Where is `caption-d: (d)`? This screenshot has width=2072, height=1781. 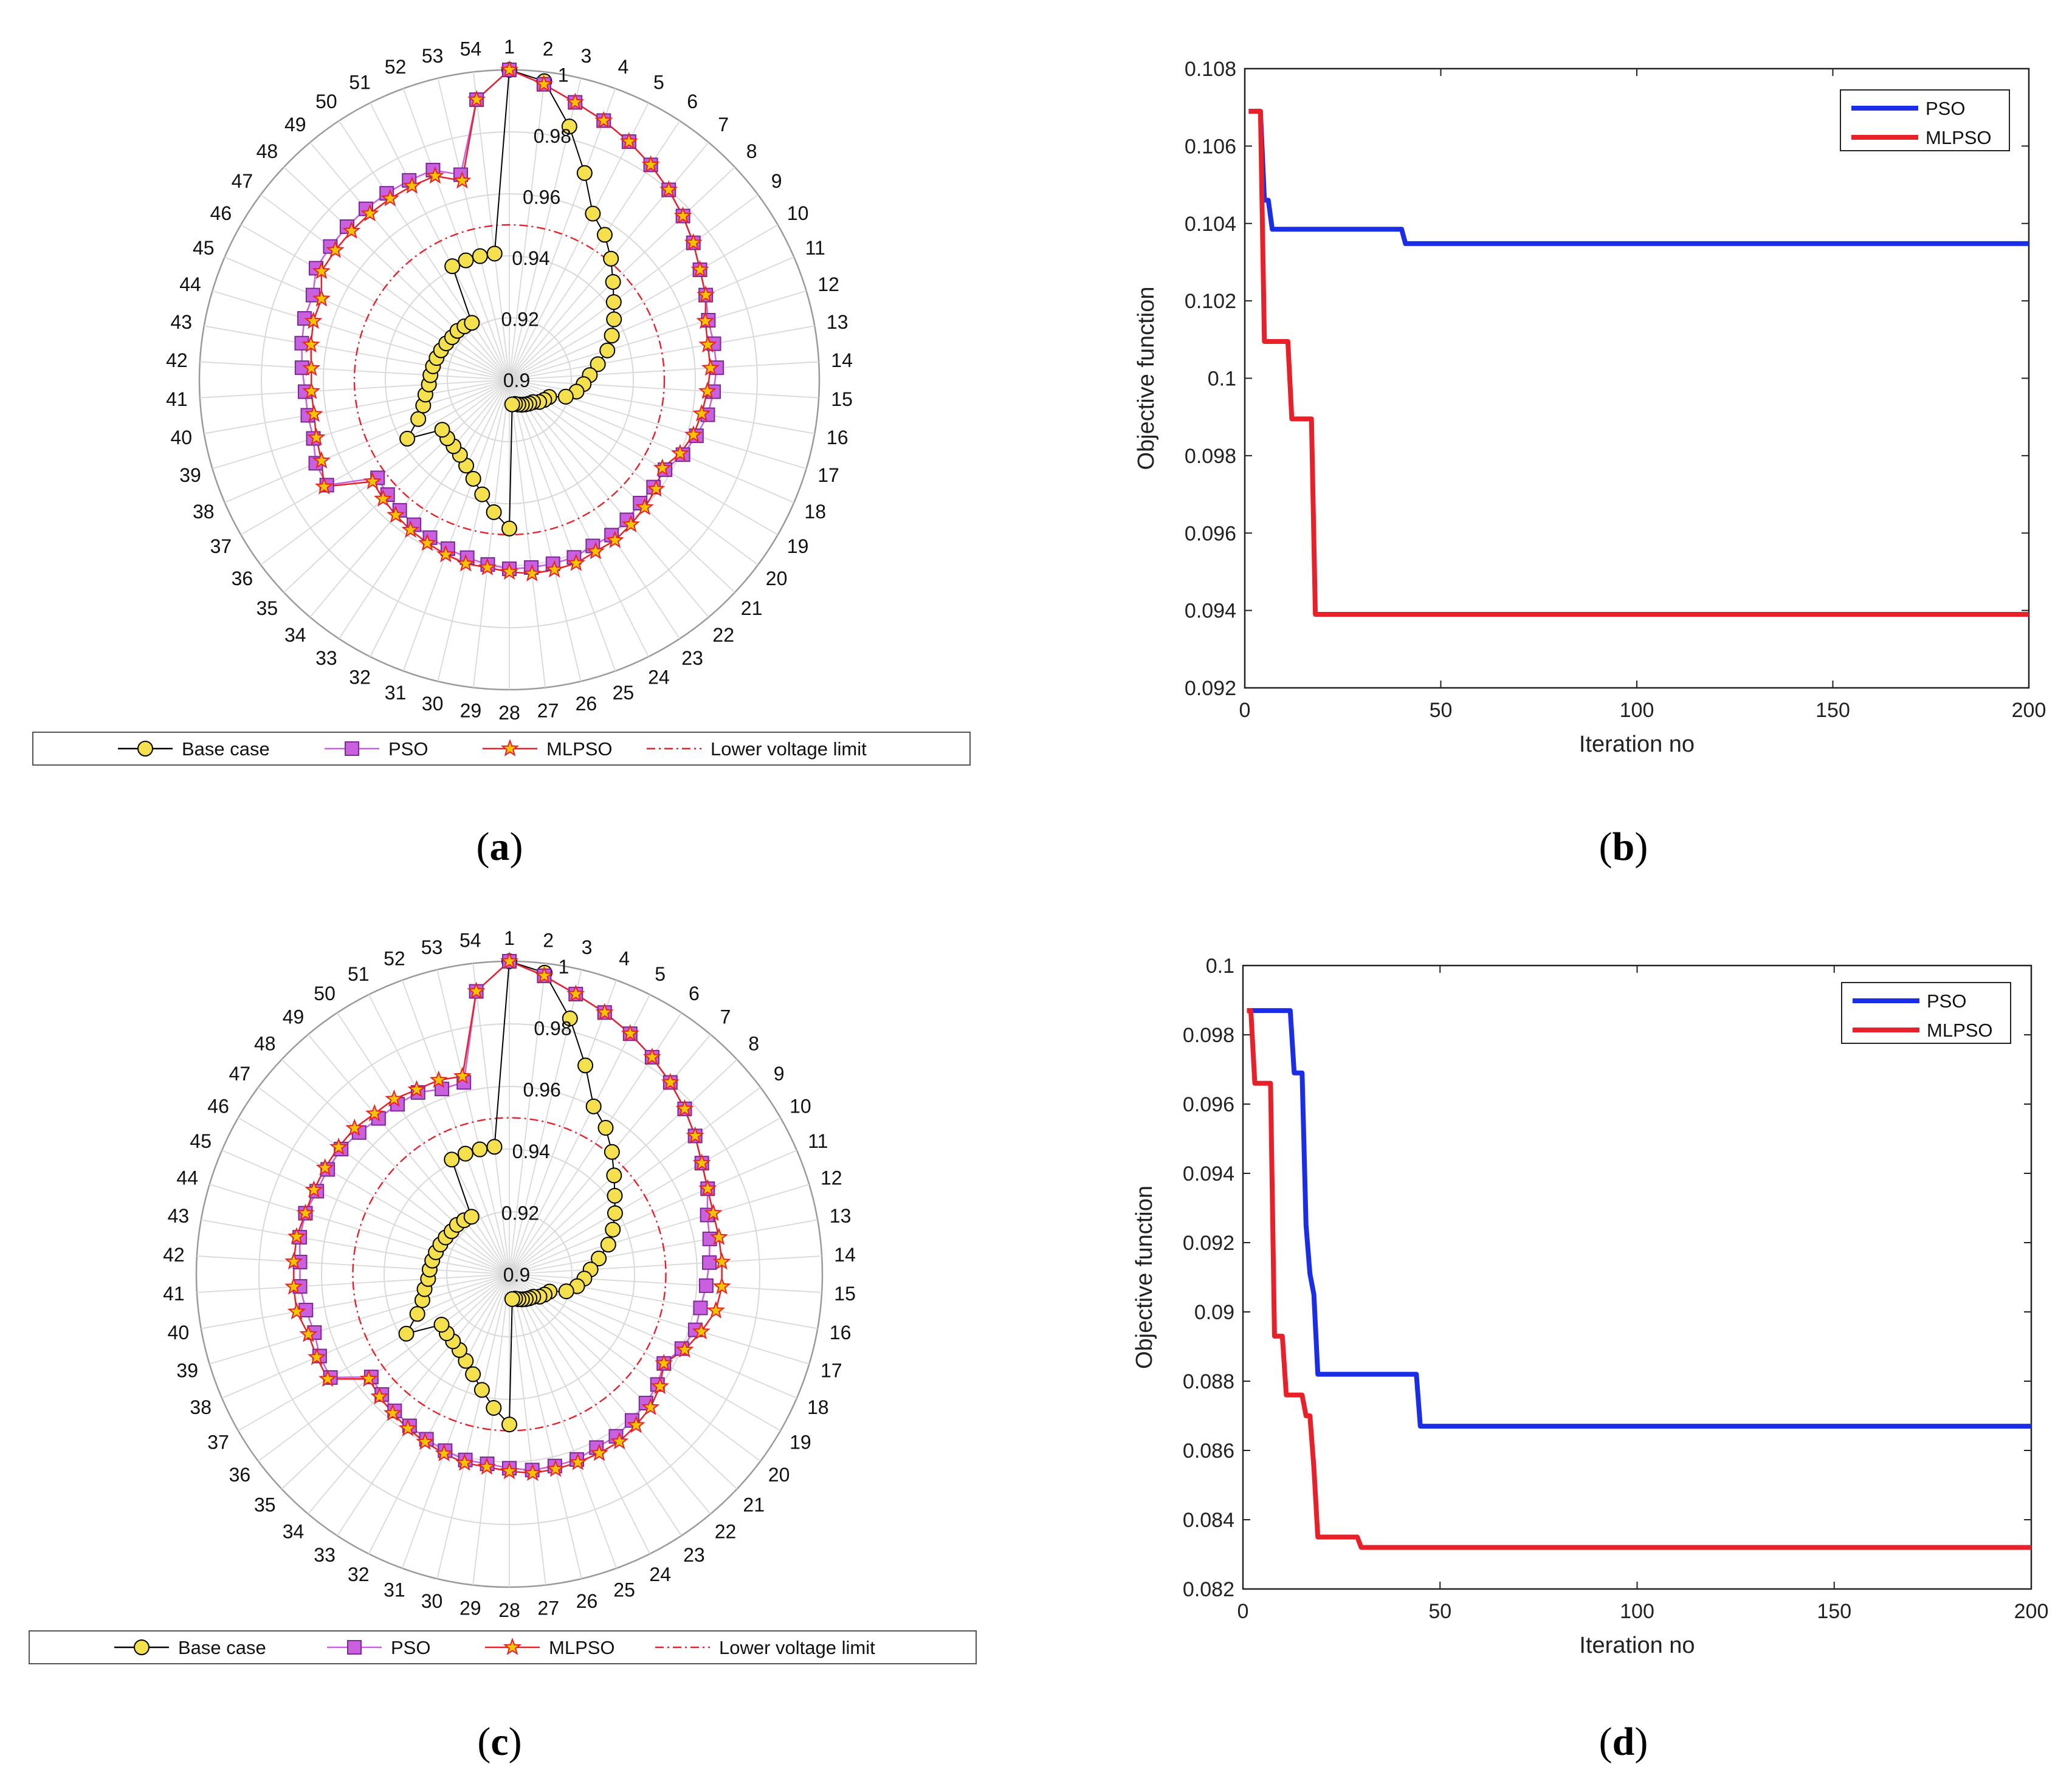 caption-d: (d) is located at coordinates (1623, 1742).